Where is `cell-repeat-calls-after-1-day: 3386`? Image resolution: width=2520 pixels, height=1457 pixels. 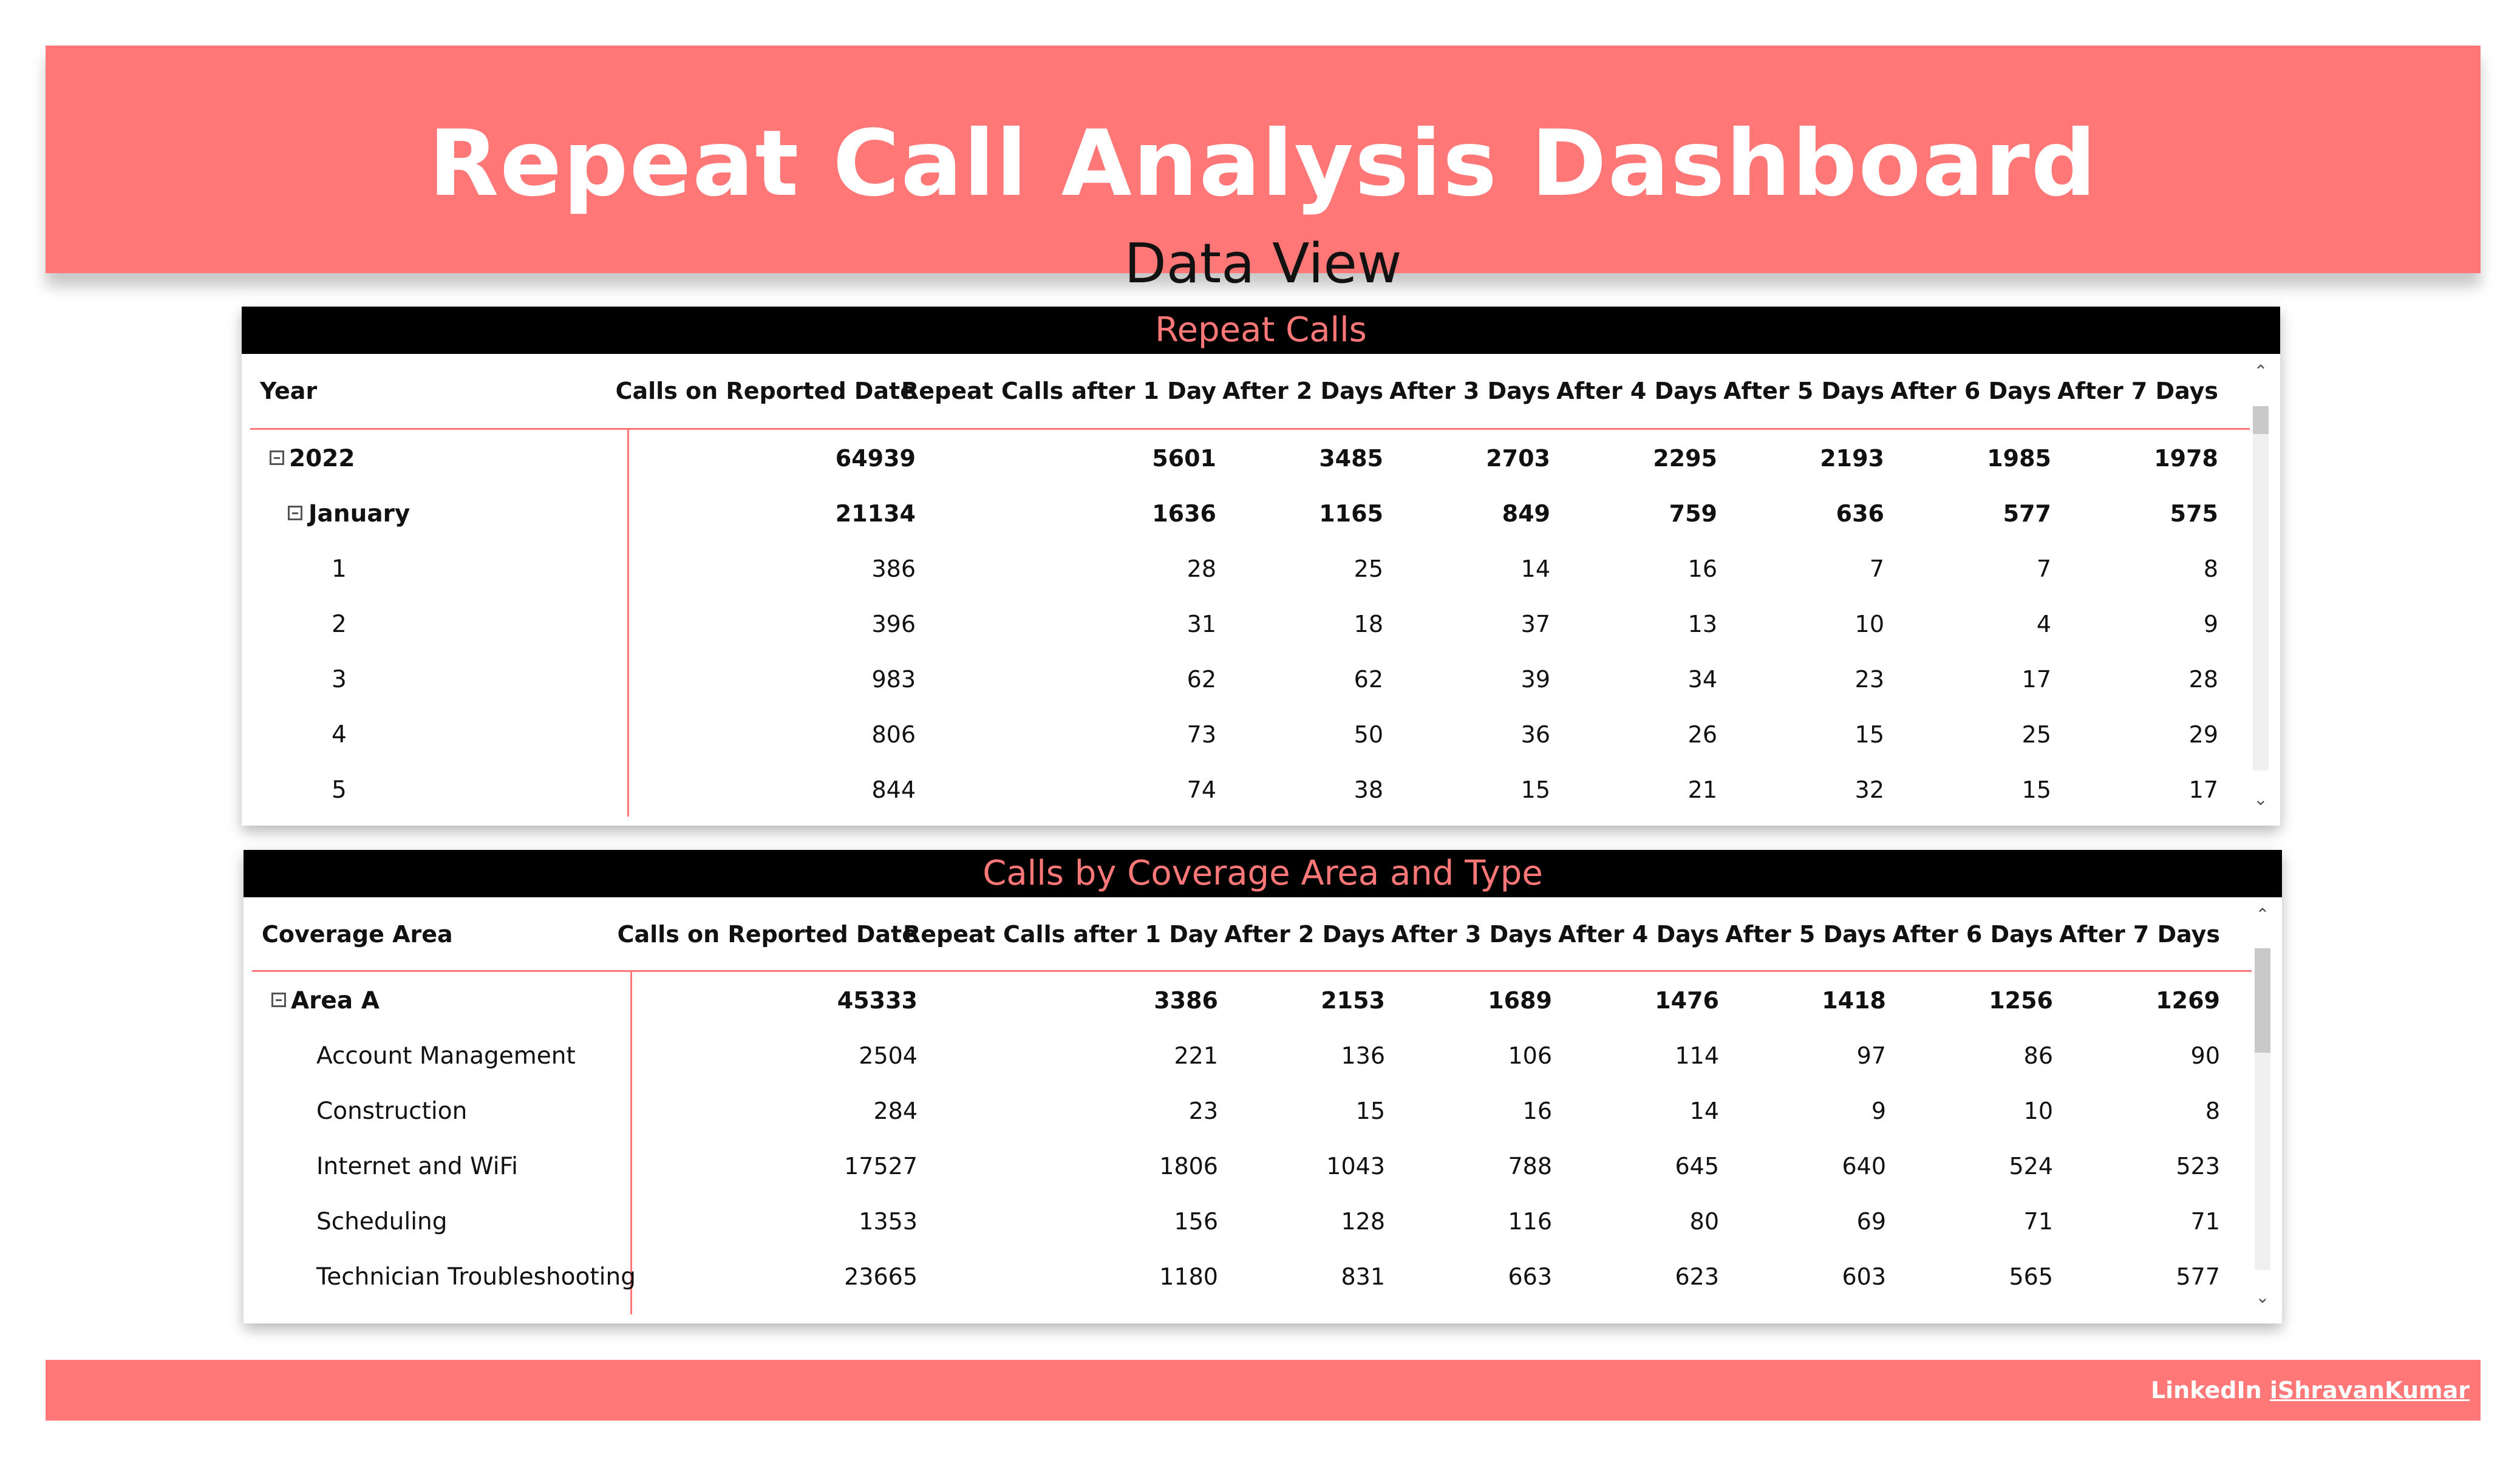
cell-repeat-calls-after-1-day: 3386 is located at coordinates (1186, 1000).